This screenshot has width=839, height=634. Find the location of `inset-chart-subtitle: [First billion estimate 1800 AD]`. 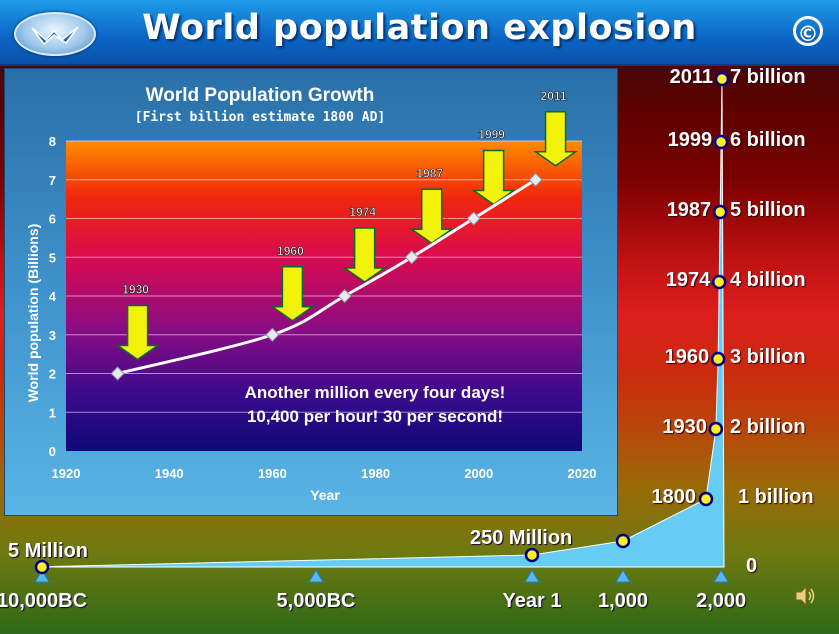

inset-chart-subtitle: [First billion estimate 1800 AD] is located at coordinates (260, 117).